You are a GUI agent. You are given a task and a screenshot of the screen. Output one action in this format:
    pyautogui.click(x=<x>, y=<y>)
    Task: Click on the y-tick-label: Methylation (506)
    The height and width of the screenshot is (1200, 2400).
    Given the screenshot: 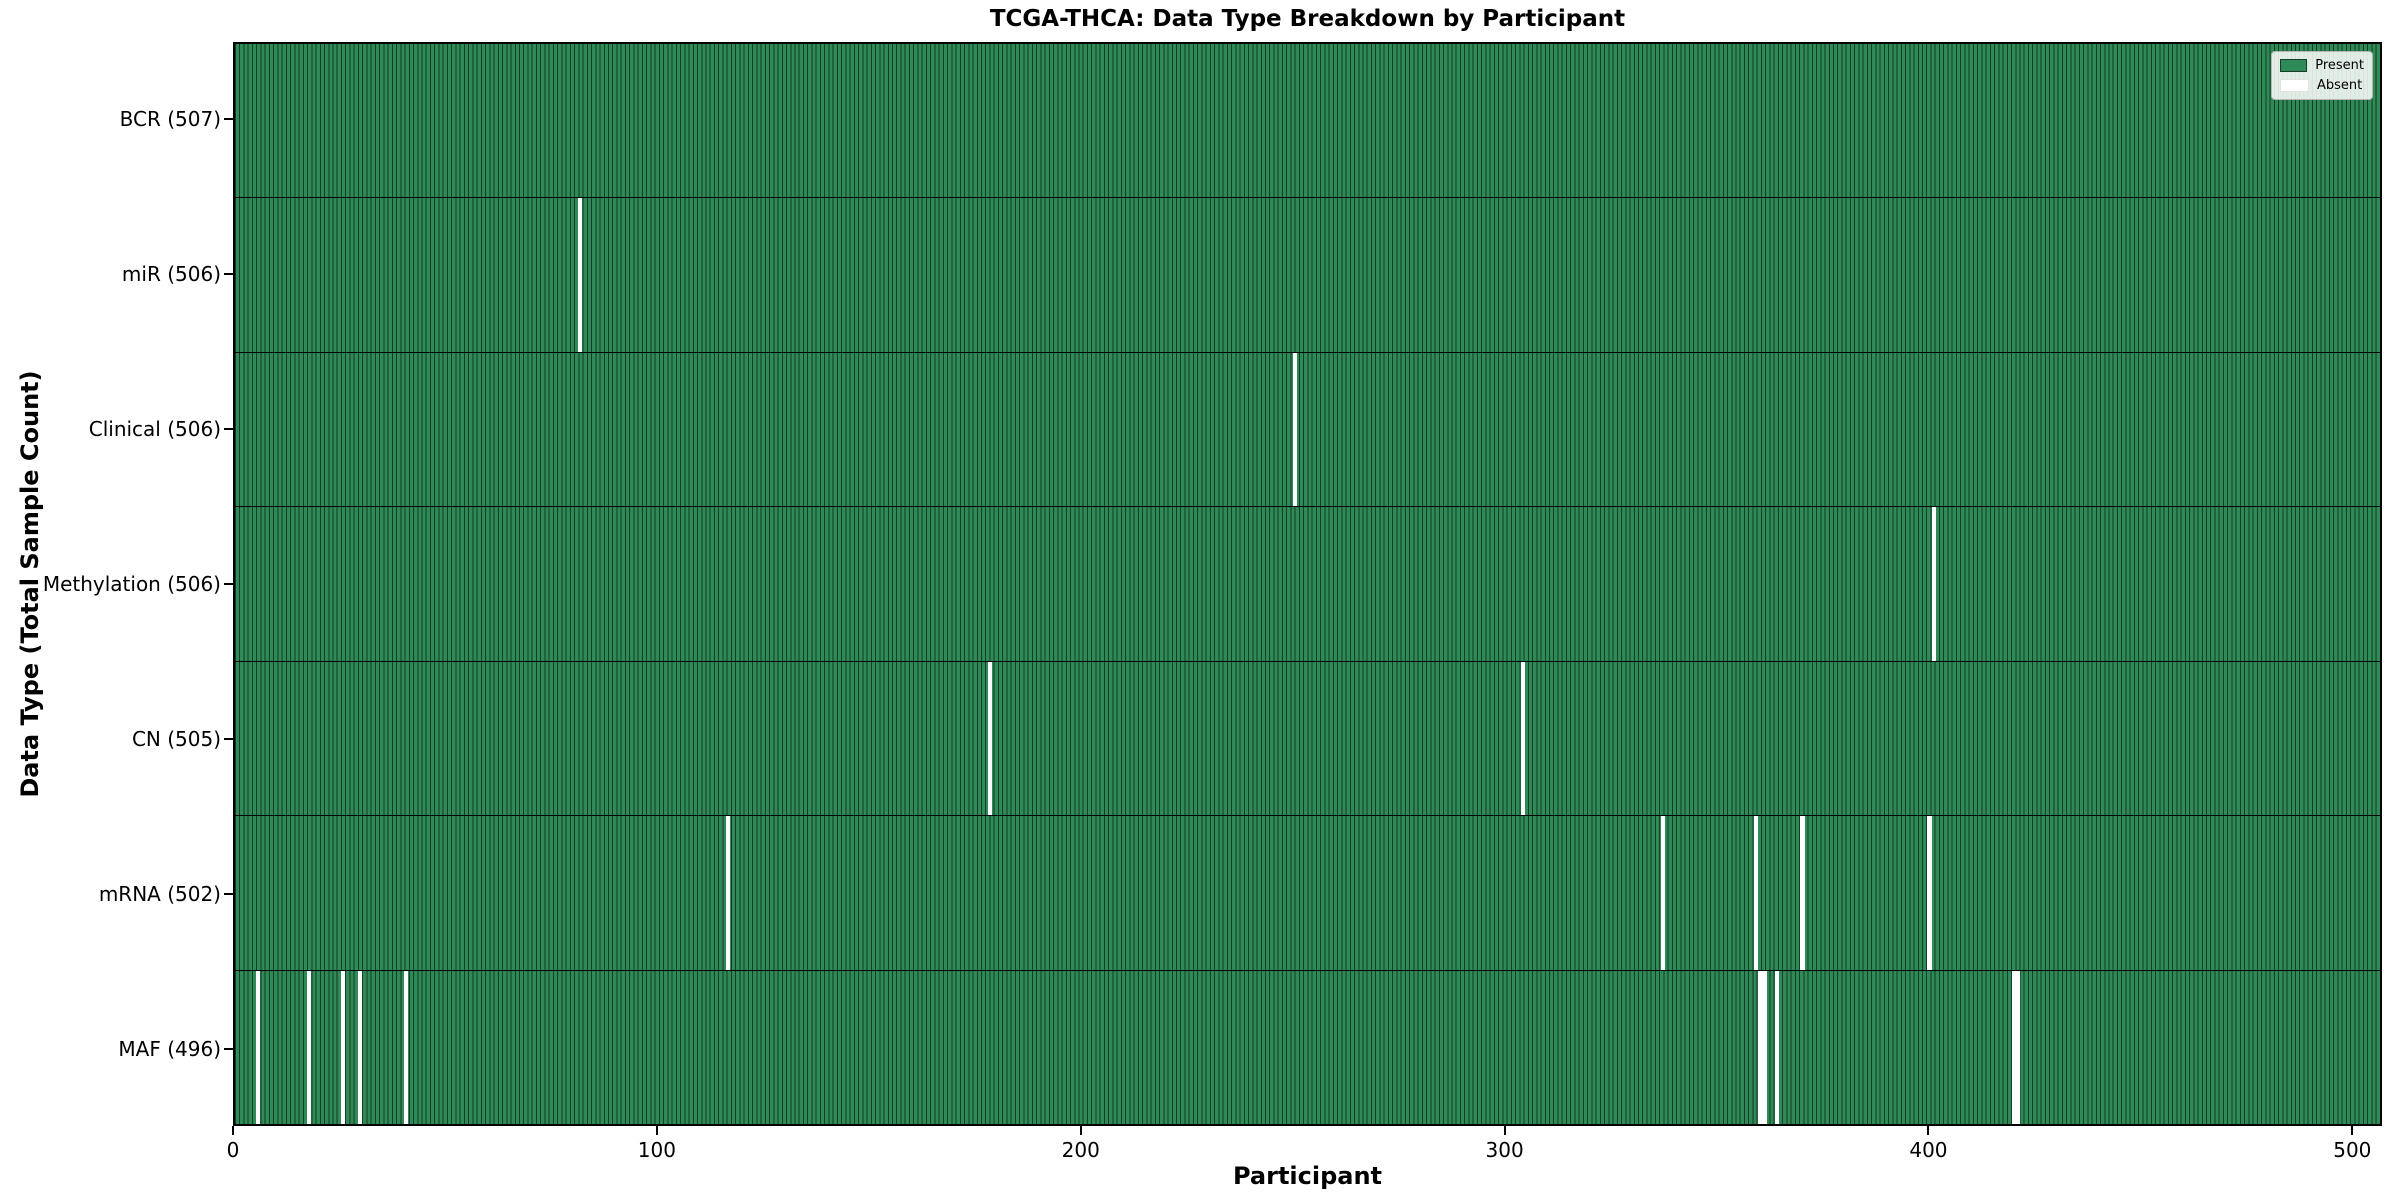 What is the action you would take?
    pyautogui.click(x=131, y=584)
    